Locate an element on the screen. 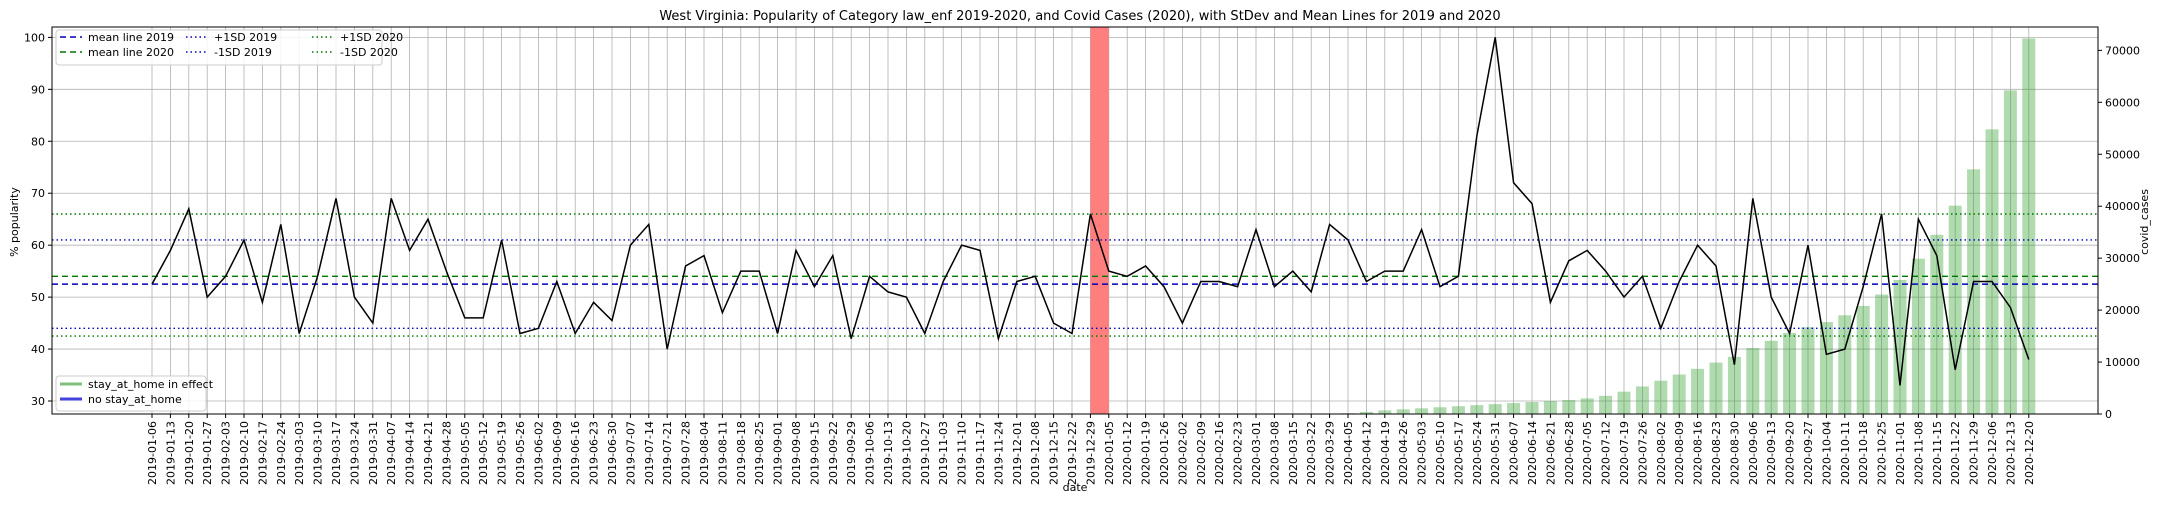  x-tick-label: 2019-11-10 is located at coordinates (962, 453).